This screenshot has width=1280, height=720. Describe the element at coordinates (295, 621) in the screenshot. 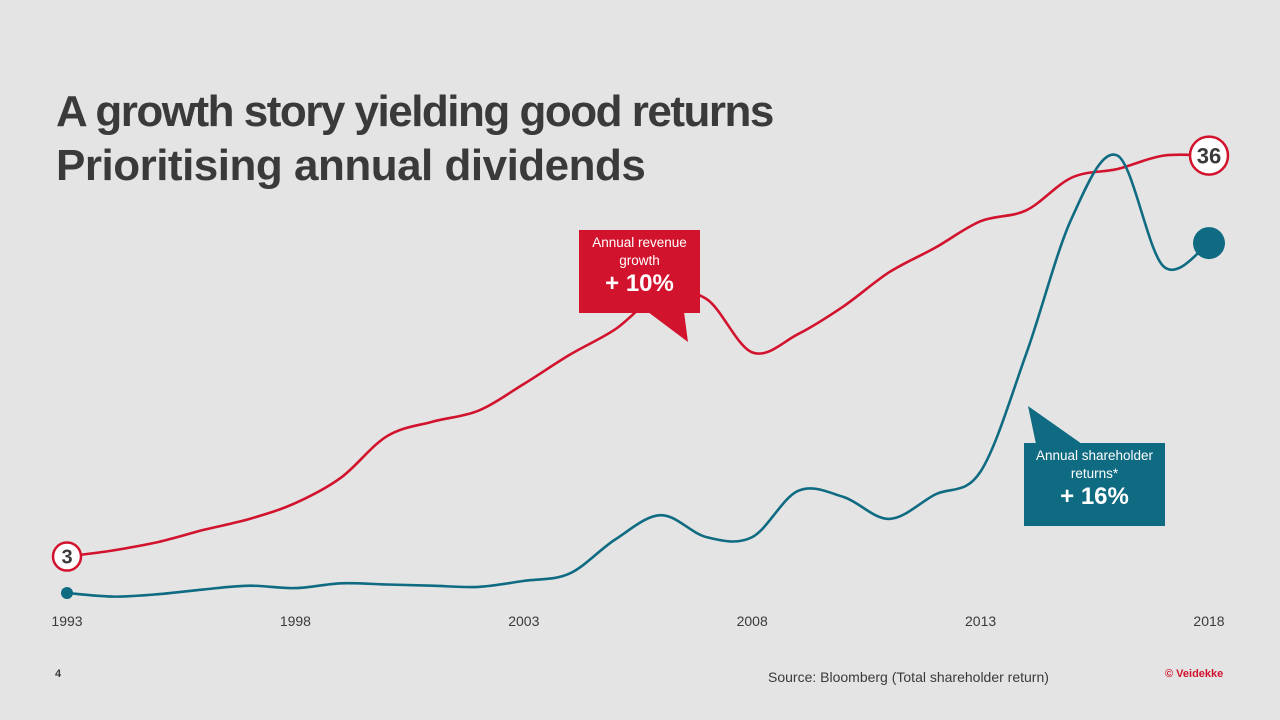

I see `x-tick-label: 1998` at that location.